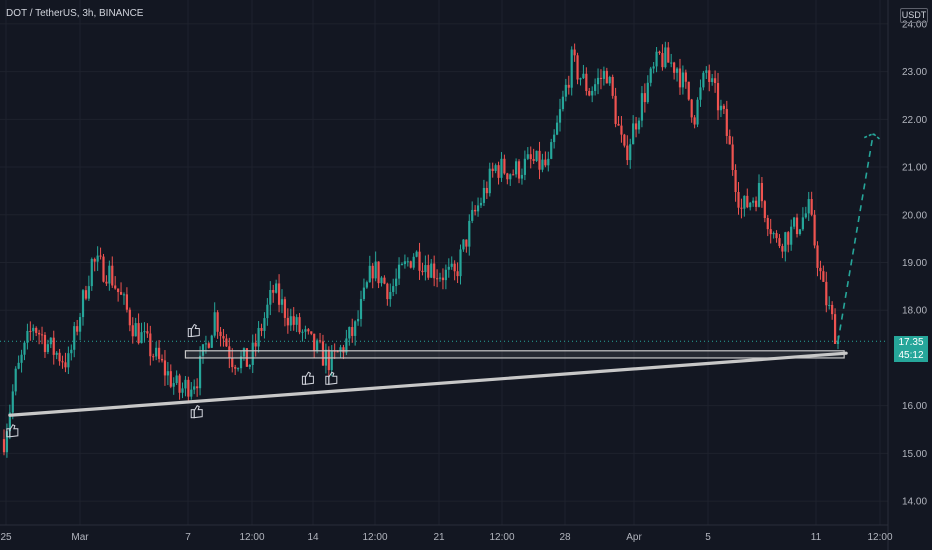 The image size is (932, 550). Describe the element at coordinates (914, 311) in the screenshot. I see `y-tick-label: 18.00` at that location.